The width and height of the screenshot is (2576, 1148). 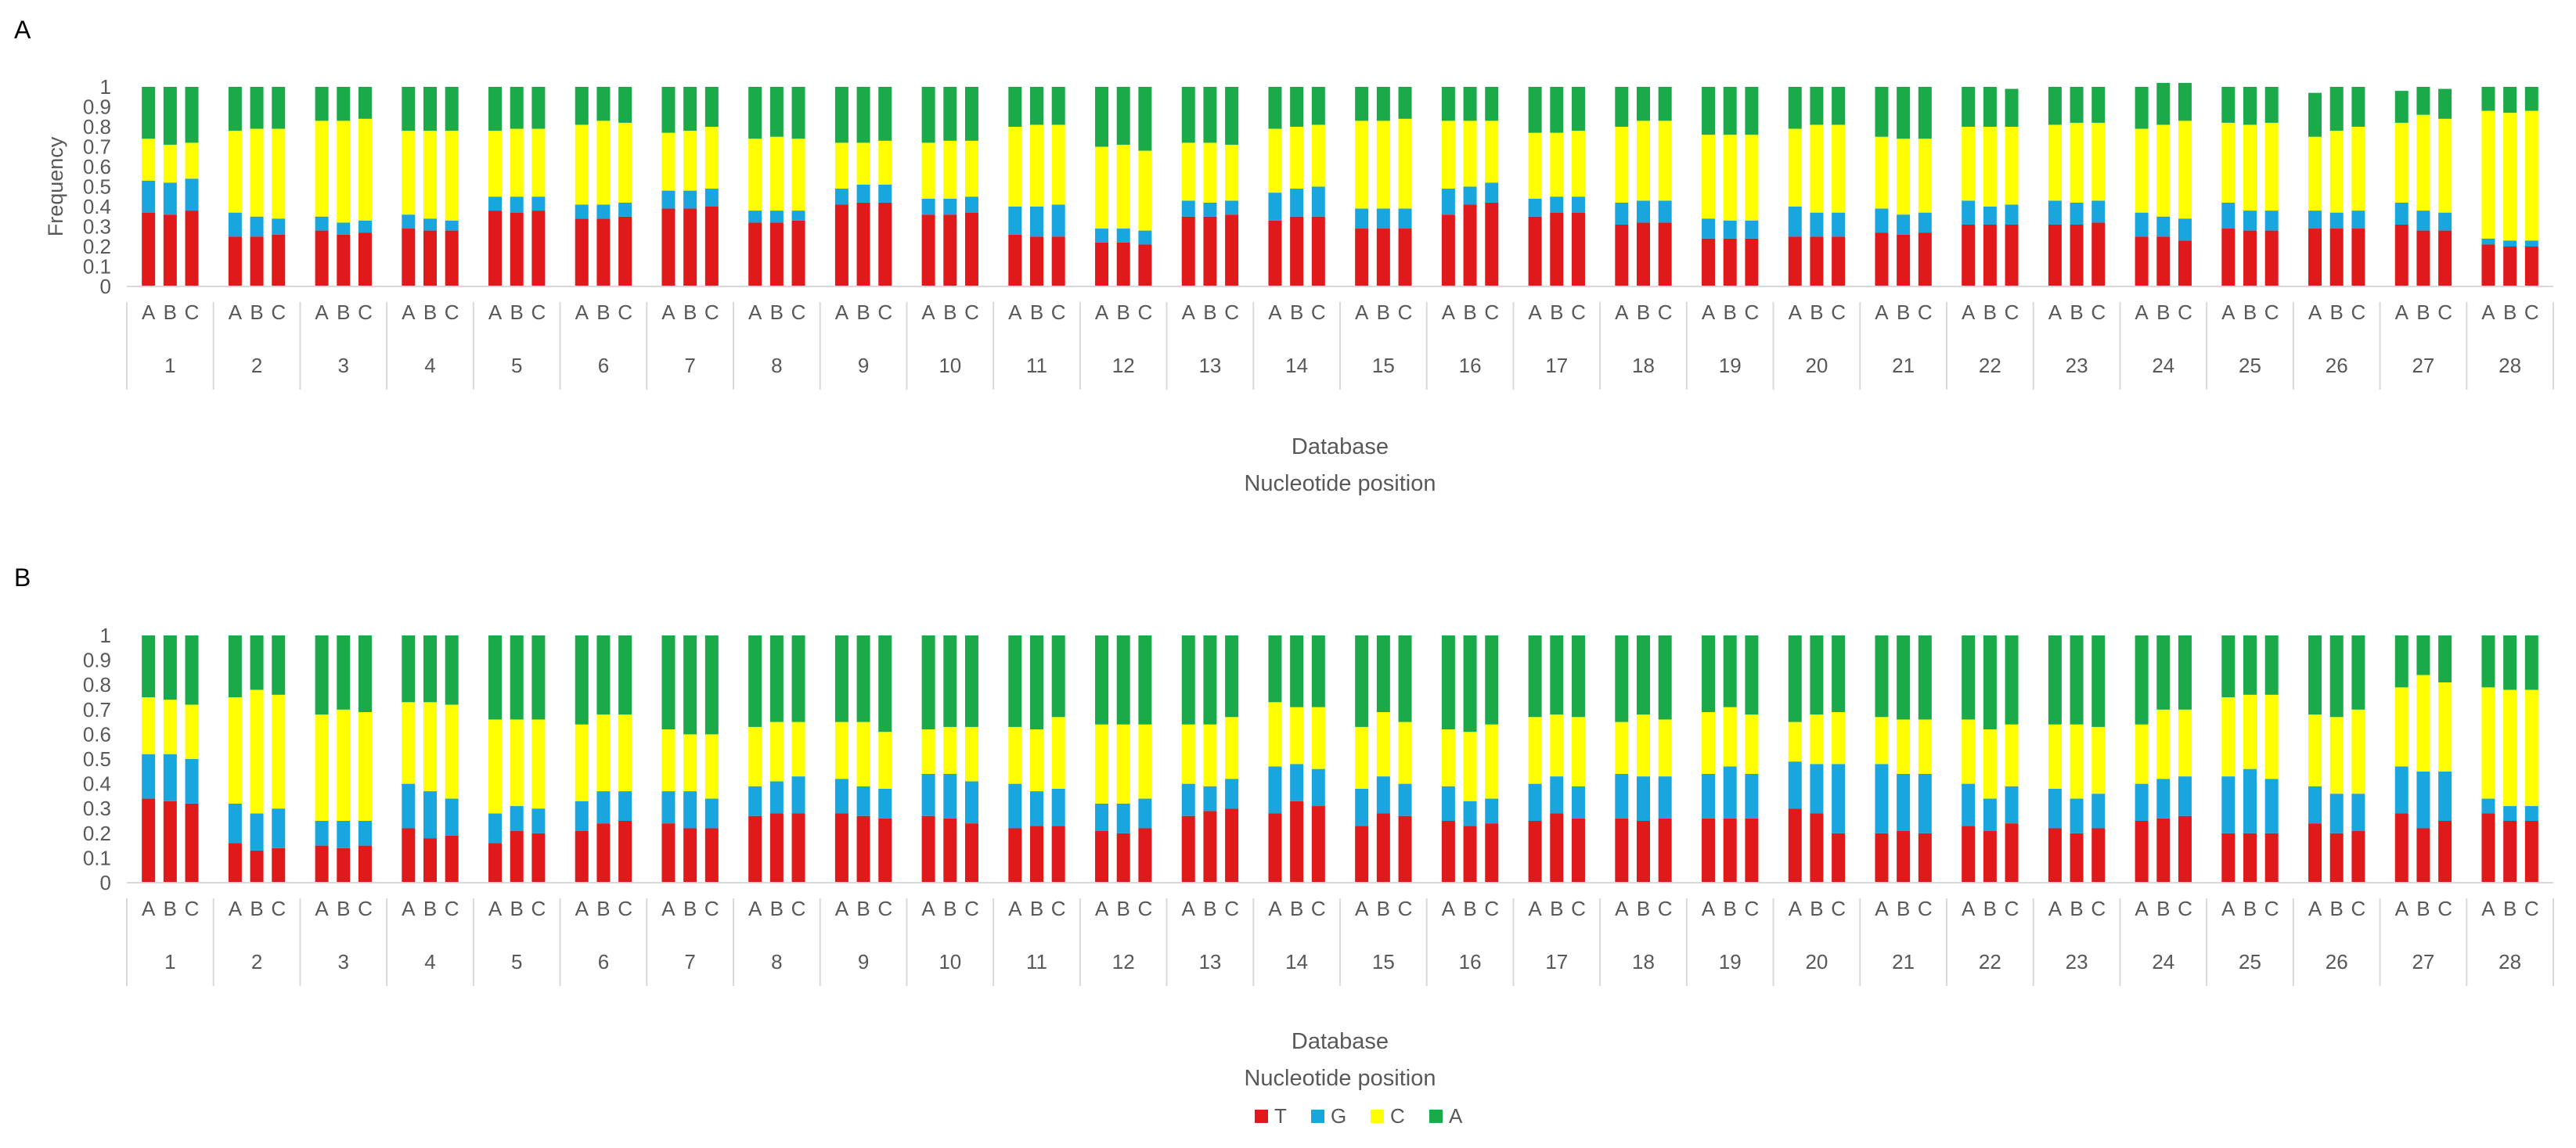 What do you see at coordinates (1470, 962) in the screenshot?
I see `x-group-label: 16` at bounding box center [1470, 962].